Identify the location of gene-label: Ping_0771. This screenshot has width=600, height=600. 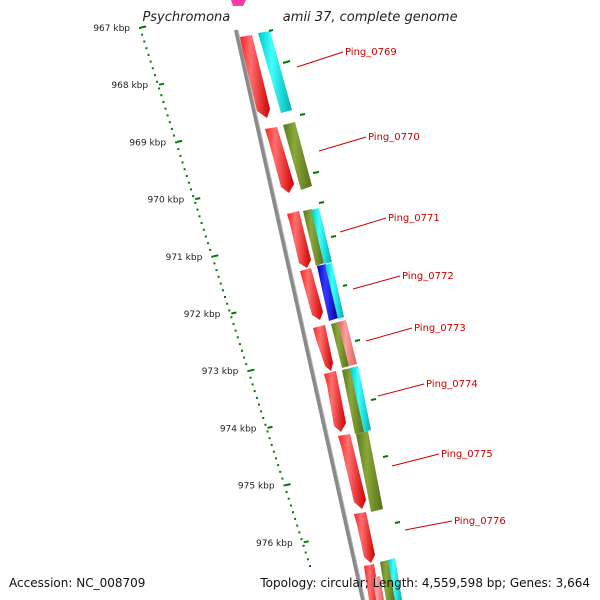
(414, 218).